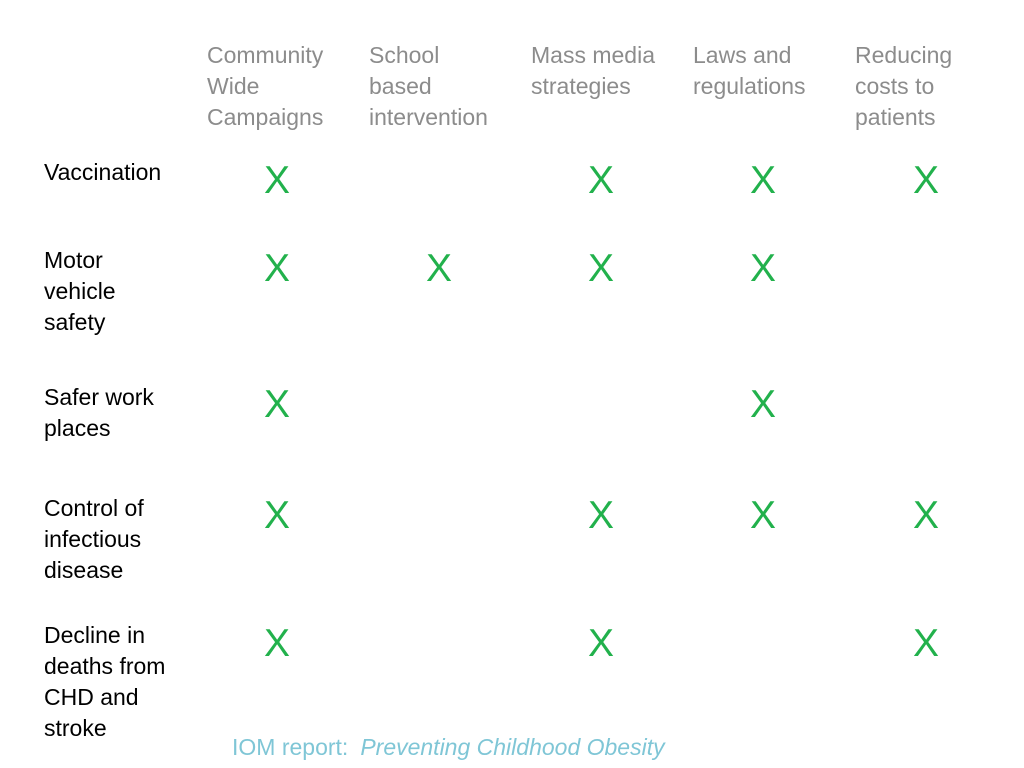 The image size is (1024, 768). Describe the element at coordinates (105, 681) in the screenshot. I see `row-label-decline-chd-stroke: Decline in deaths from CHD and stroke` at that location.